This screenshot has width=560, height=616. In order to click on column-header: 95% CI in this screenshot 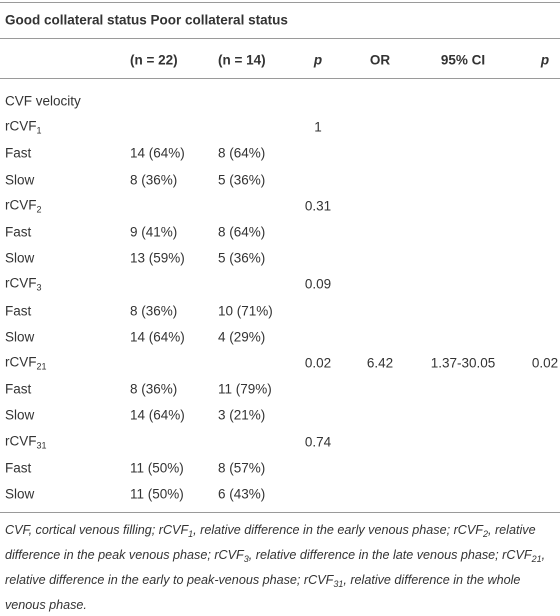, I will do `click(463, 60)`.